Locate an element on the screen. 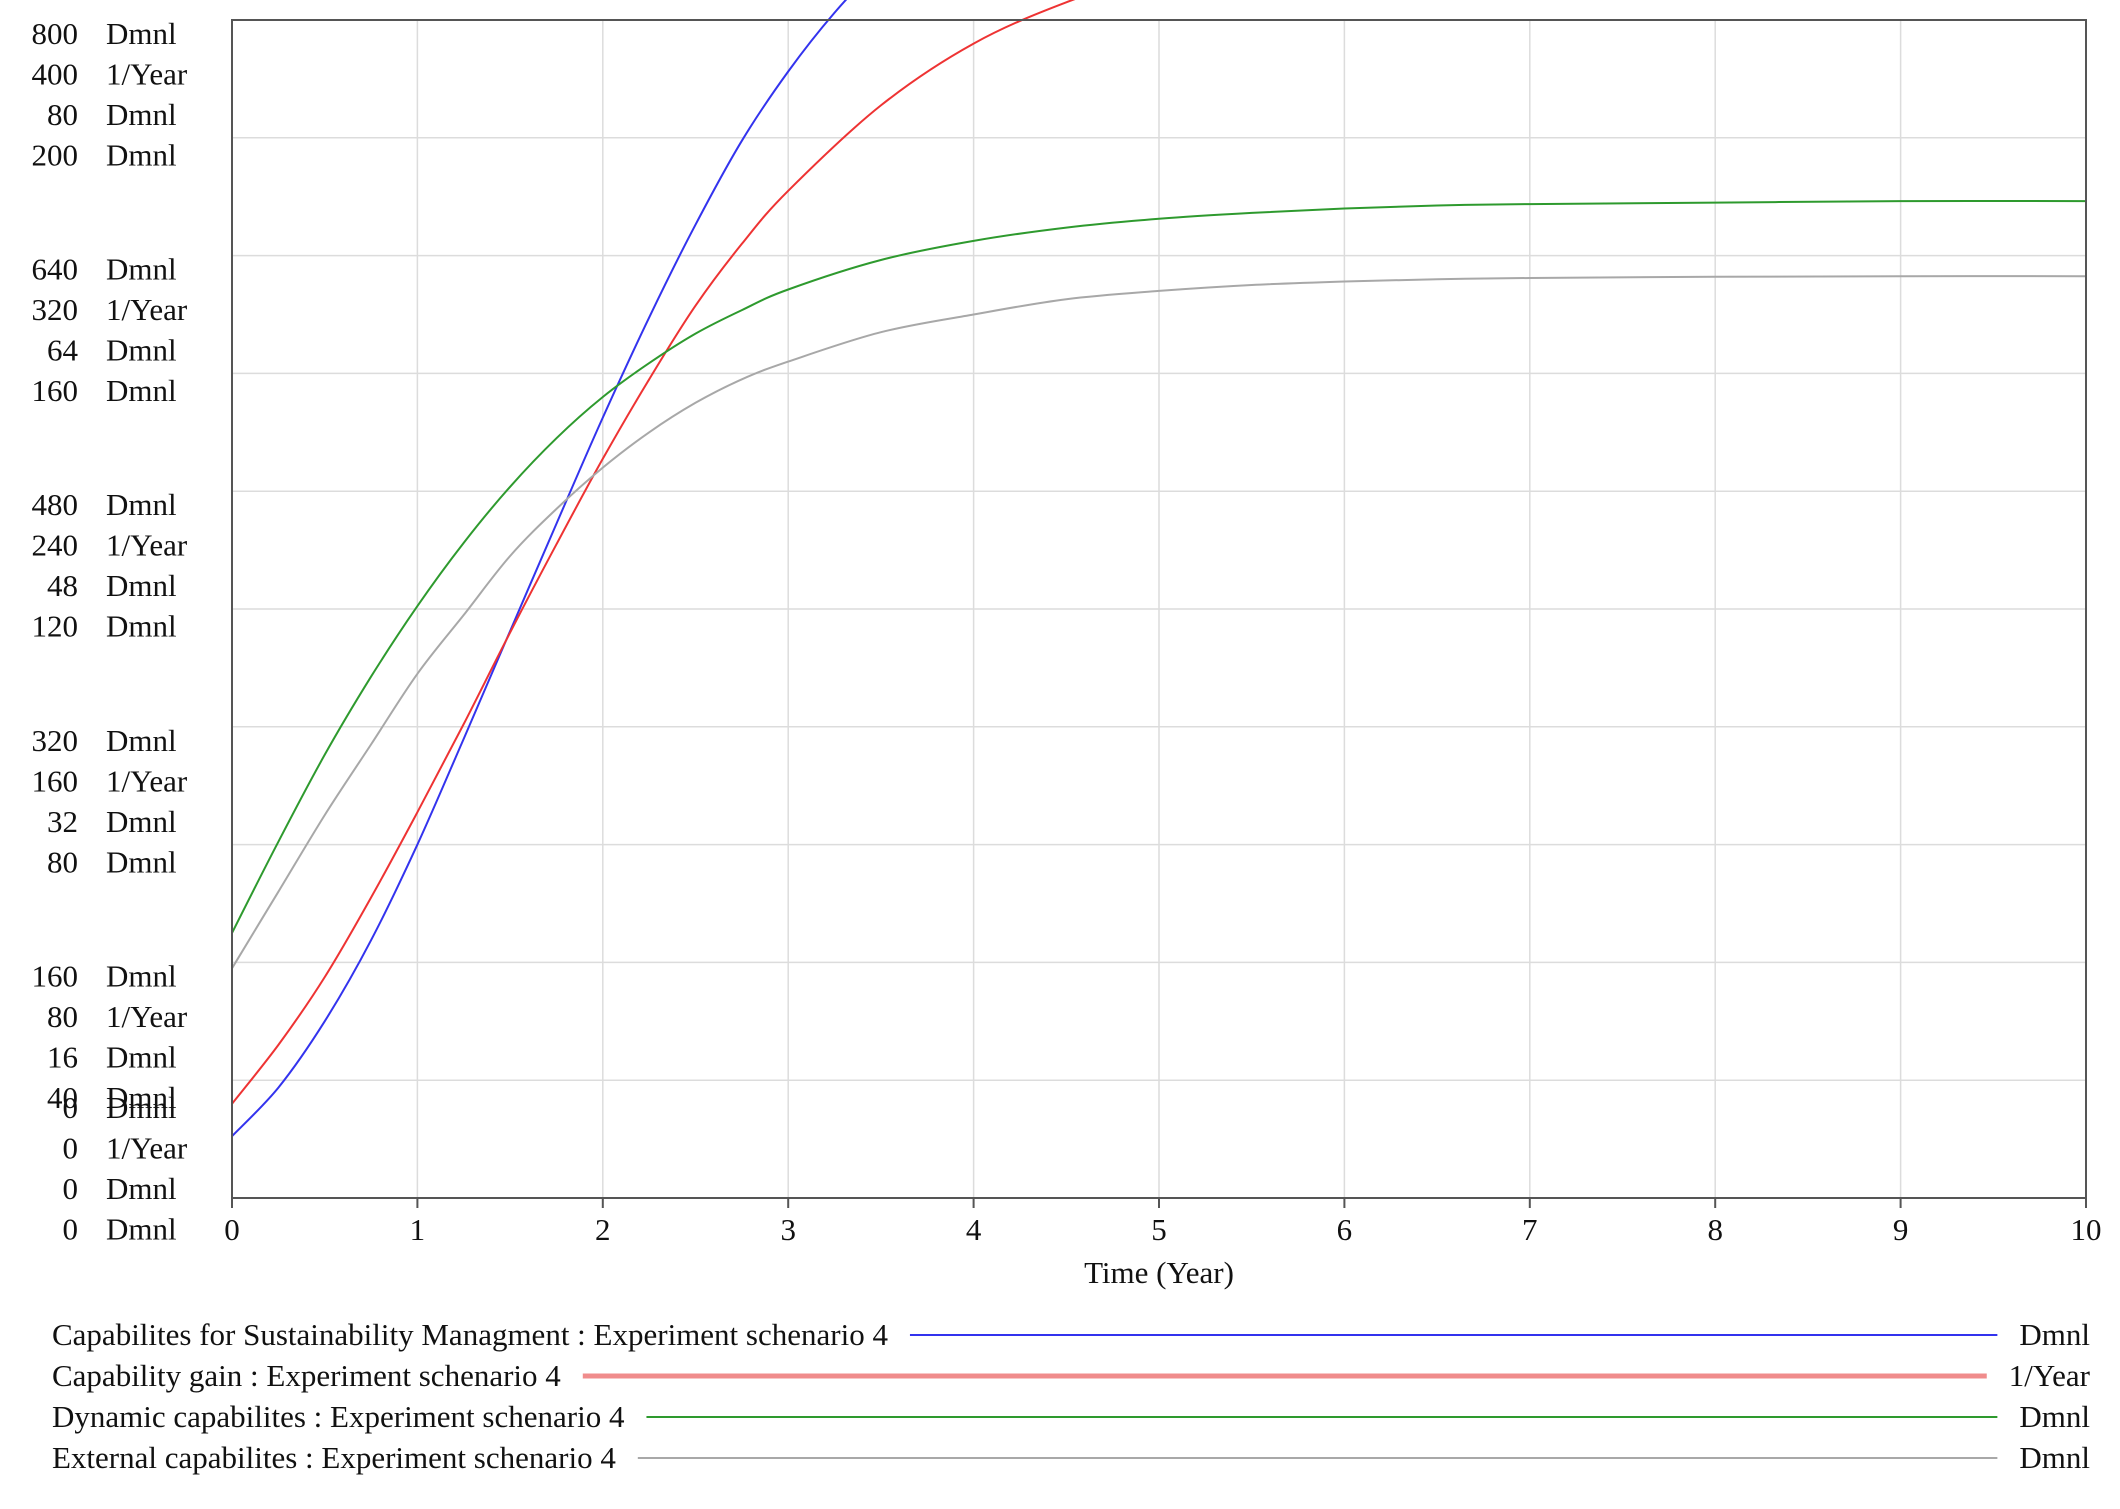 The height and width of the screenshot is (1509, 2120). y-tick-value: 400 is located at coordinates (55, 74).